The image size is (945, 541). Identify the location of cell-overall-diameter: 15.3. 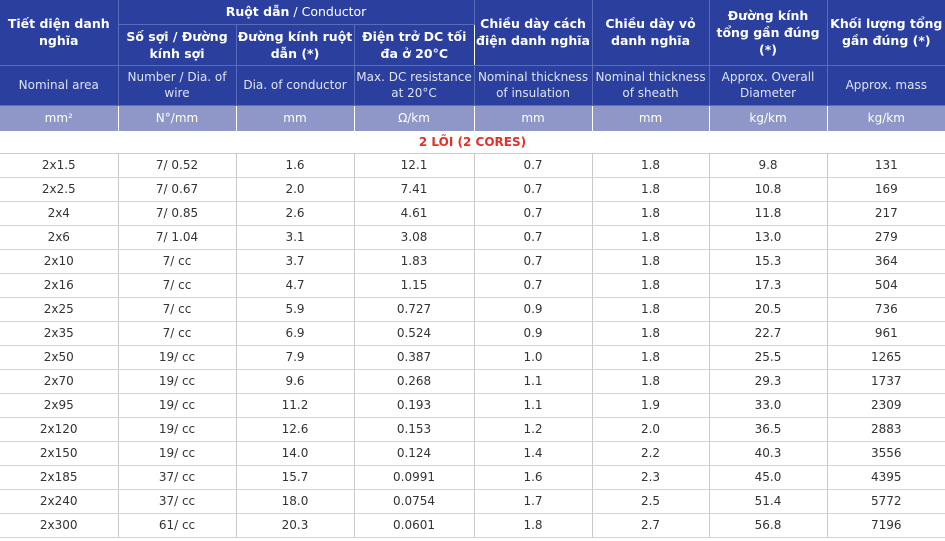
(768, 261).